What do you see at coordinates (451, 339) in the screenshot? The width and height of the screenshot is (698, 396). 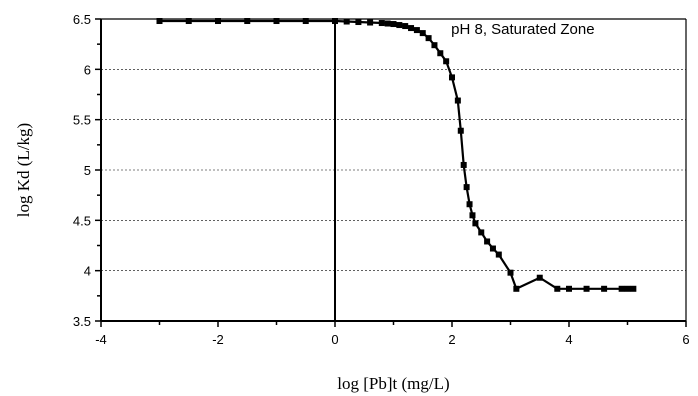 I see `x-tick-label: 2` at bounding box center [451, 339].